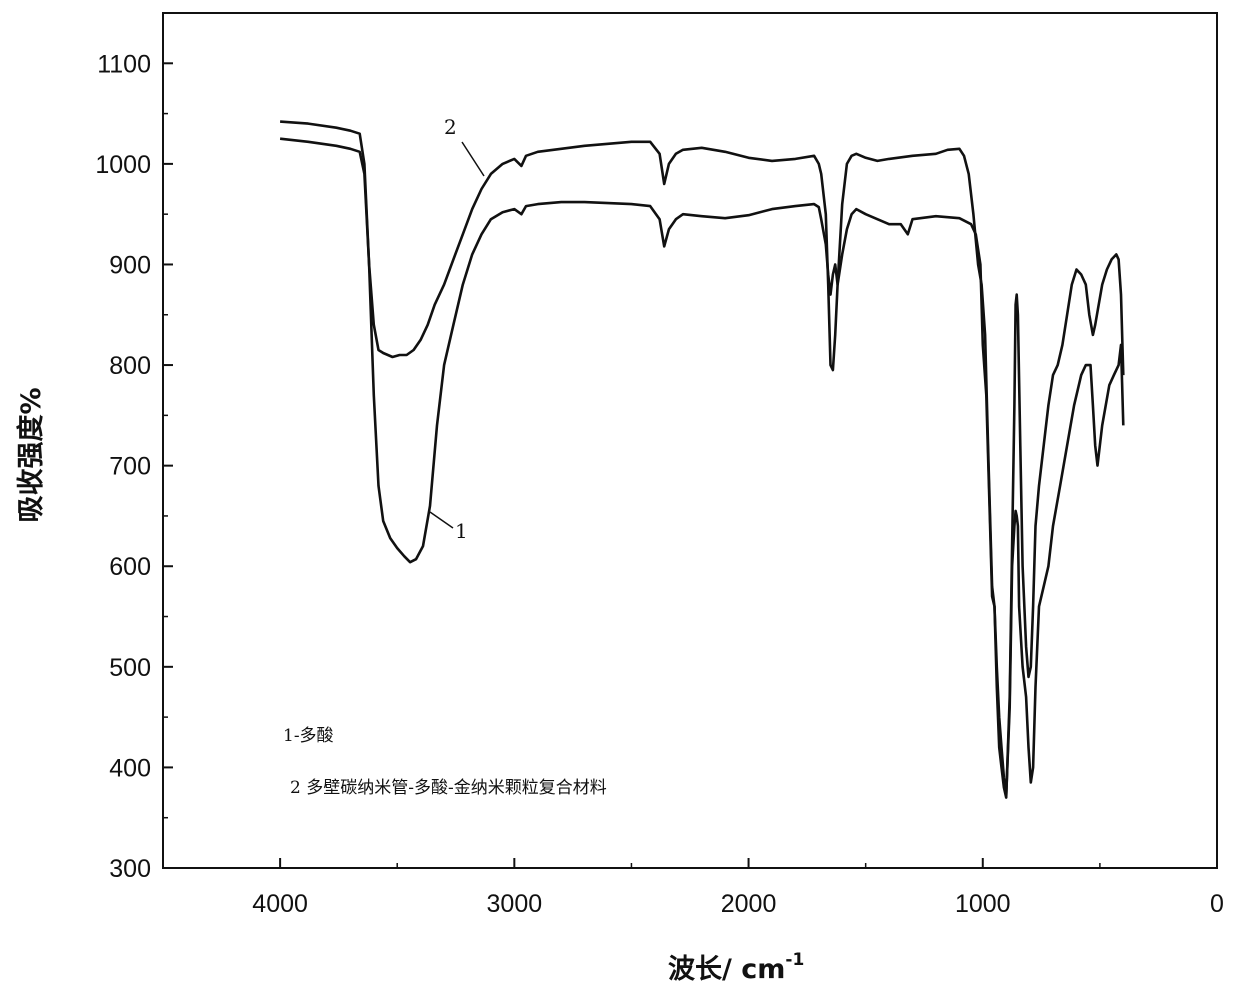 This screenshot has height=999, width=1240. Describe the element at coordinates (130, 869) in the screenshot. I see `y-tick-label: 300` at that location.